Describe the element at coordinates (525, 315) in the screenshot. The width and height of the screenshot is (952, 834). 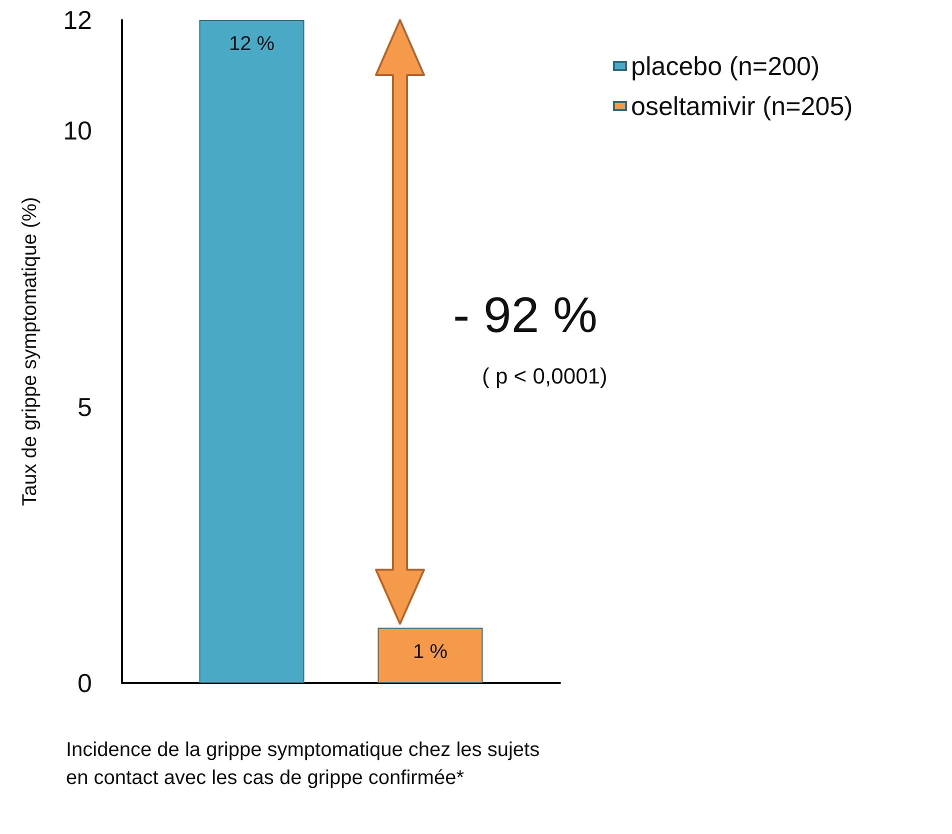
I see `annotation: - 92 %` at that location.